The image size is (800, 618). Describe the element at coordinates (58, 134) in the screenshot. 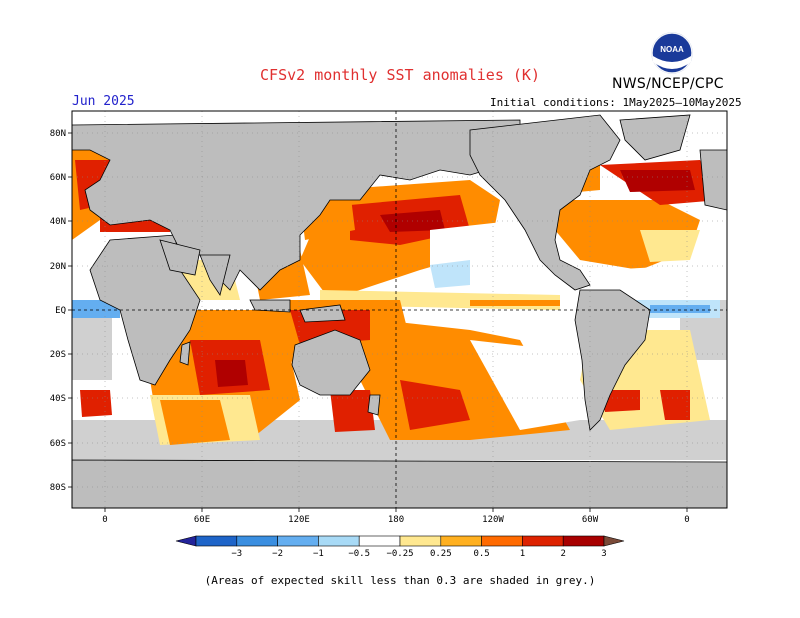

I see `lat-label: 80N` at that location.